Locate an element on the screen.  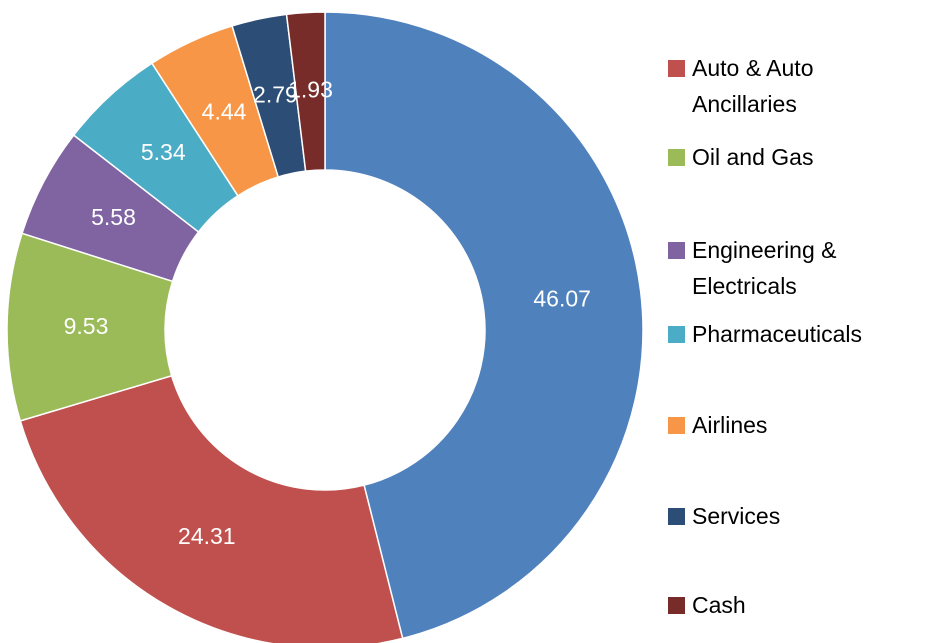
data-label: 1.93 is located at coordinates (310, 90).